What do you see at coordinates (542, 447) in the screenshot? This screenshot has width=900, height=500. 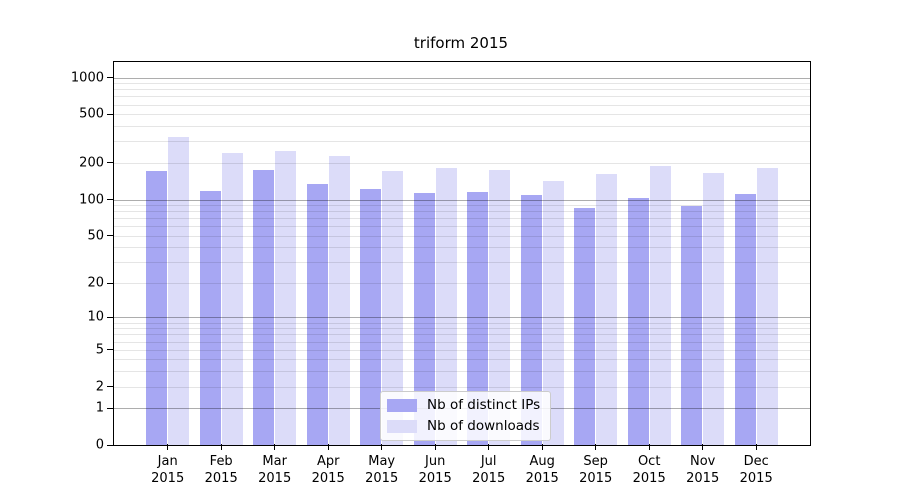 I see `x-tick-aug` at bounding box center [542, 447].